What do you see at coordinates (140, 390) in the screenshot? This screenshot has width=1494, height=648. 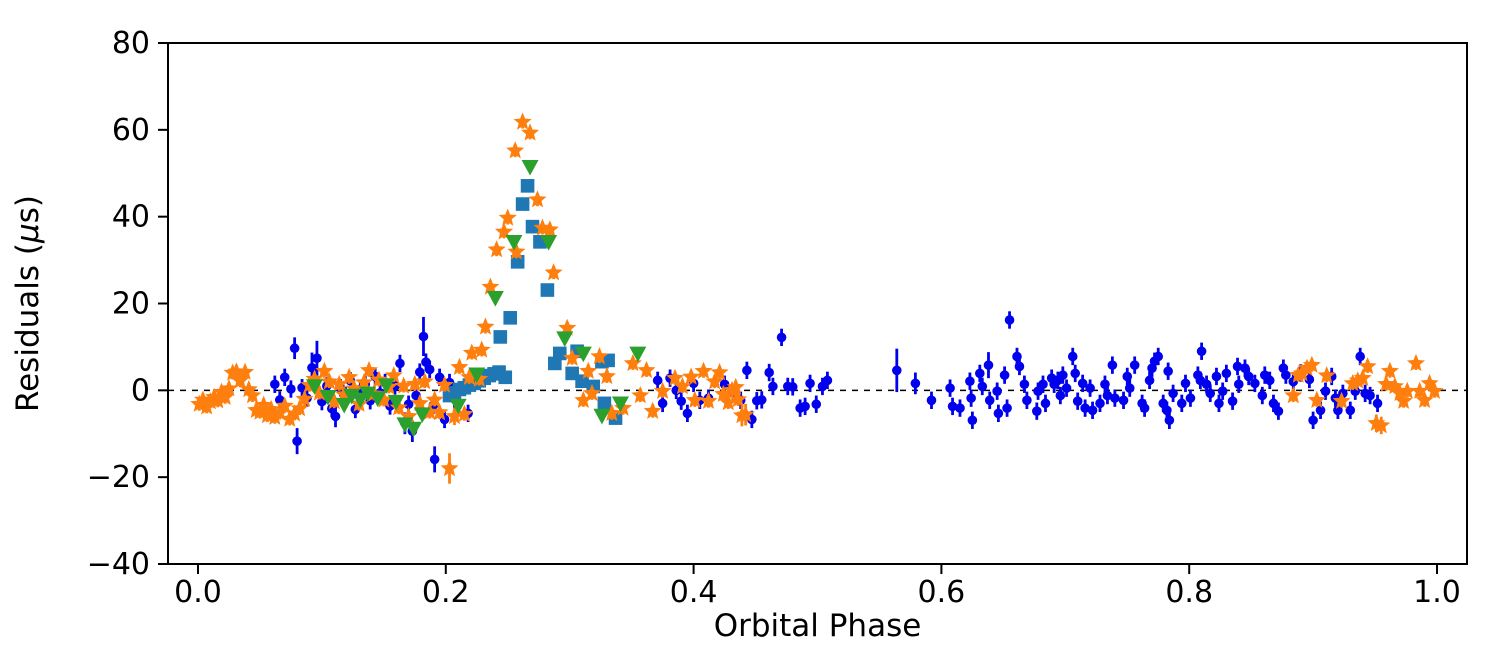 I see `y-axis-tick-label: 0` at bounding box center [140, 390].